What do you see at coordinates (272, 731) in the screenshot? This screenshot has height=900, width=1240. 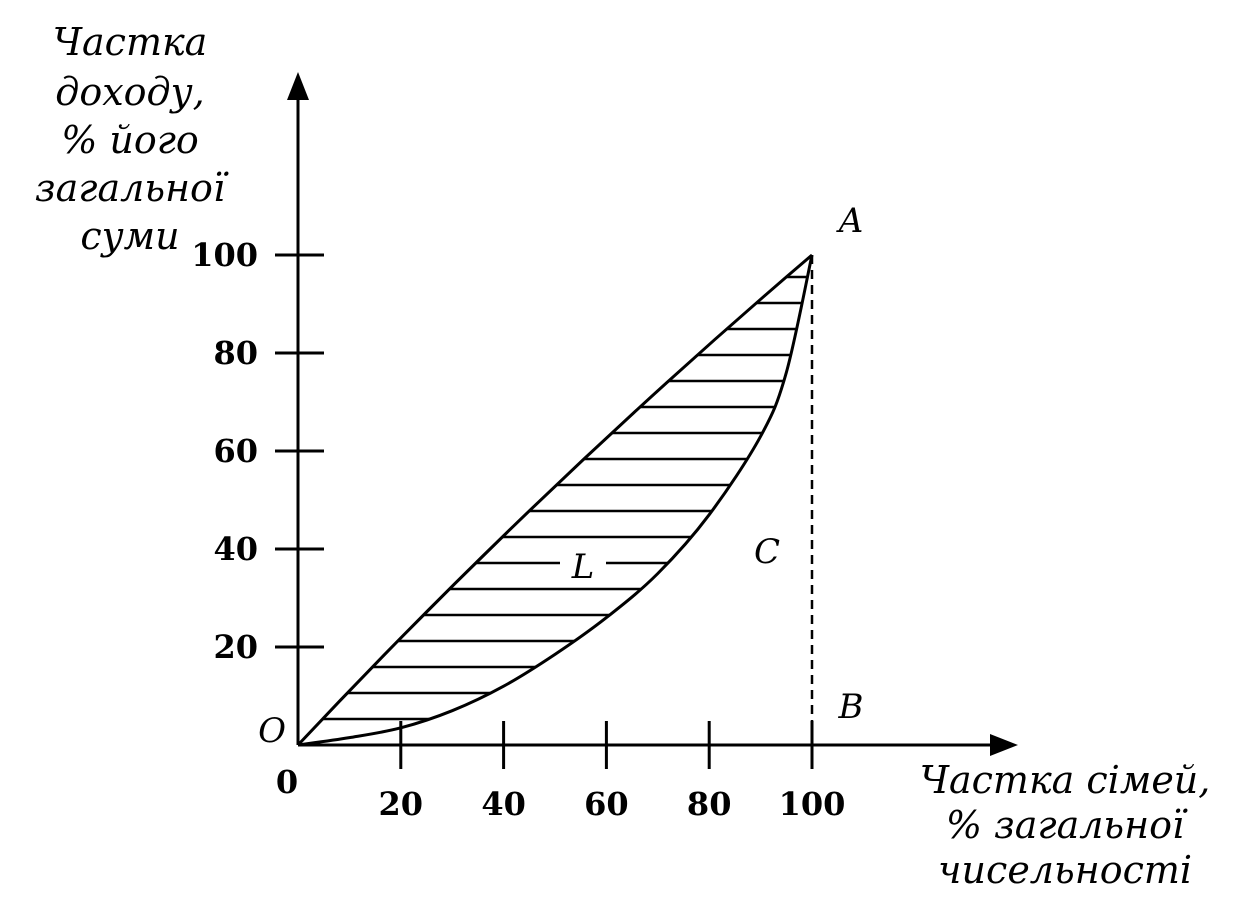 I see `point-label-o: O` at bounding box center [272, 731].